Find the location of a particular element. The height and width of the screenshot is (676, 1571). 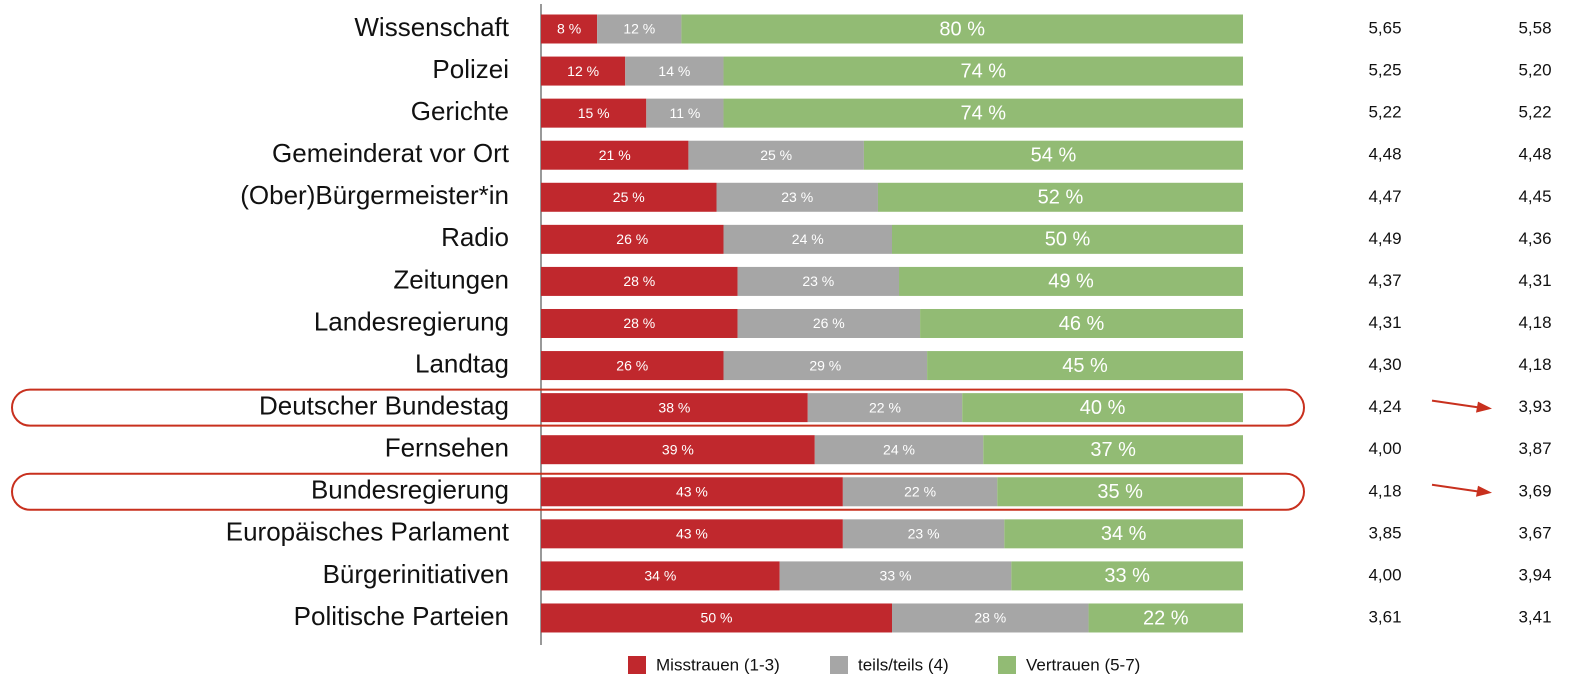

category-label: Bürgerinitiativen is located at coordinates (416, 574).